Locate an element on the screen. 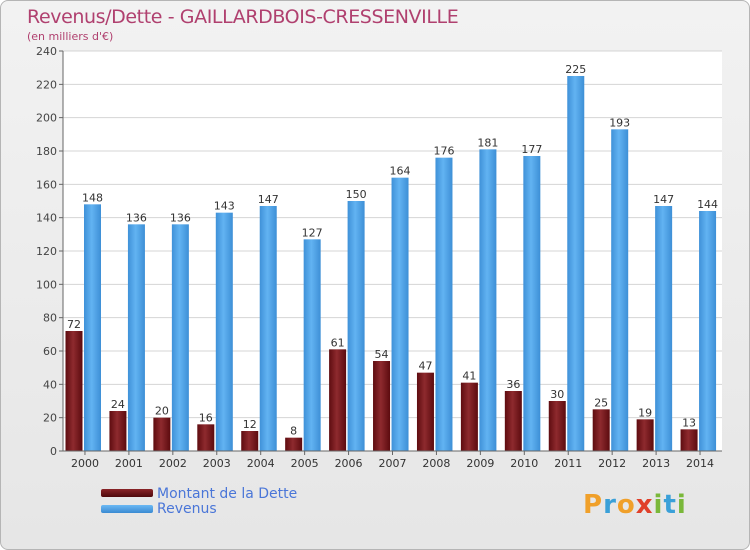  y-tick-label: 140 is located at coordinates (46, 218).